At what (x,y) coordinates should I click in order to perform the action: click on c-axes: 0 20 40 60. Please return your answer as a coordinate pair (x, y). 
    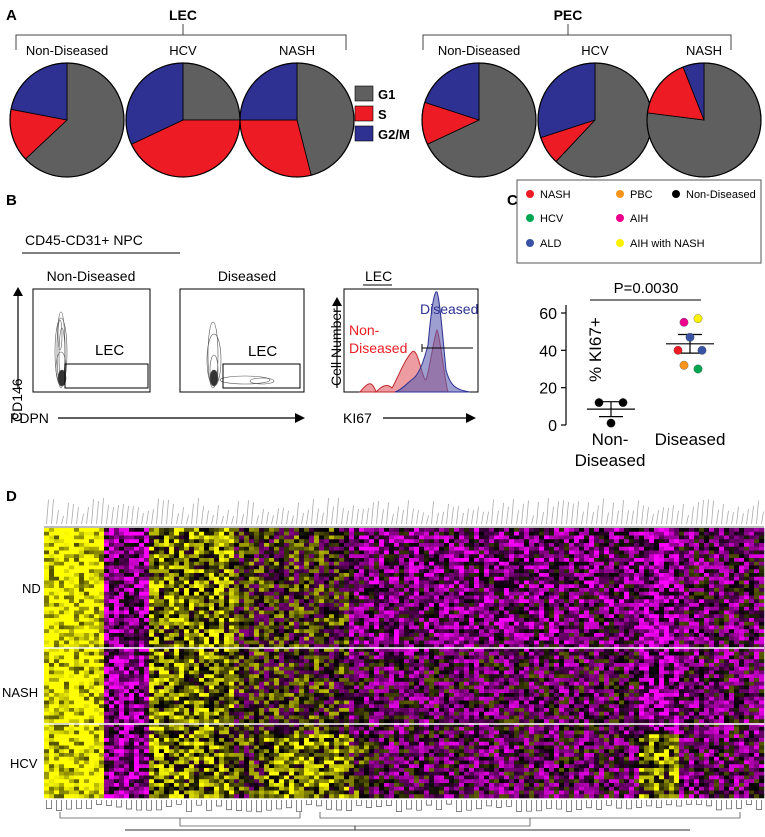
    Looking at the image, I should click on (626, 370).